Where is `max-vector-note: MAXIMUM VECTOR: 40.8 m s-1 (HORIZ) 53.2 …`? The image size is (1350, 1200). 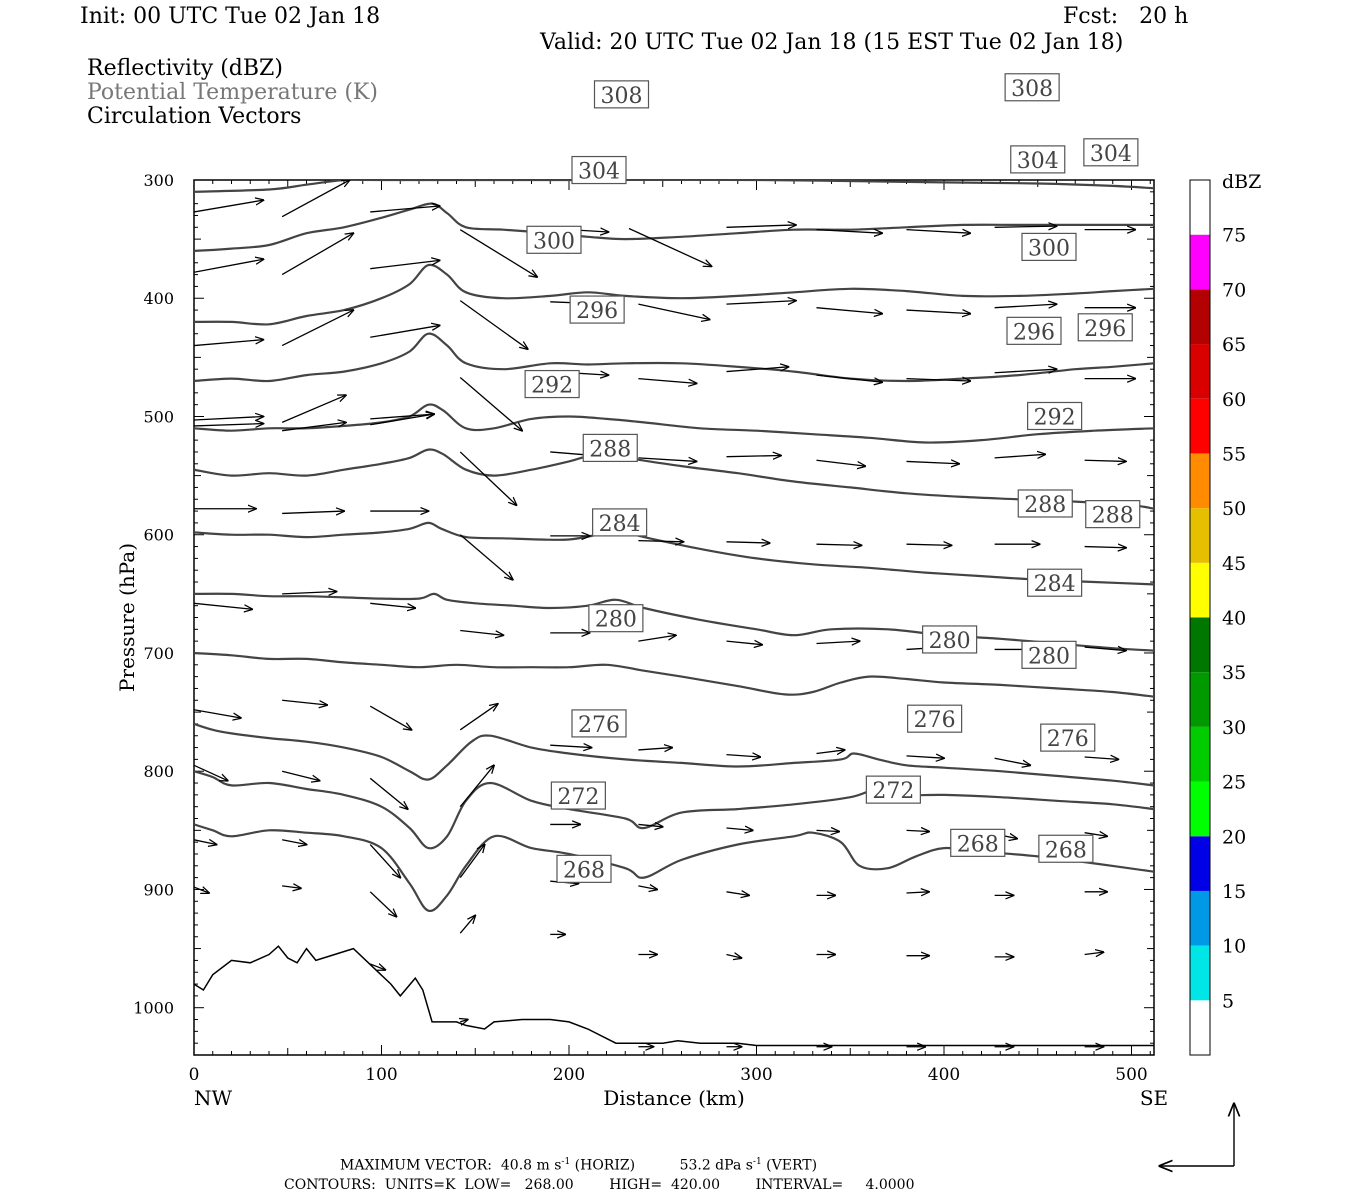 max-vector-note: MAXIMUM VECTOR: 40.8 m s-1 (HORIZ) 53.2 … is located at coordinates (579, 1165).